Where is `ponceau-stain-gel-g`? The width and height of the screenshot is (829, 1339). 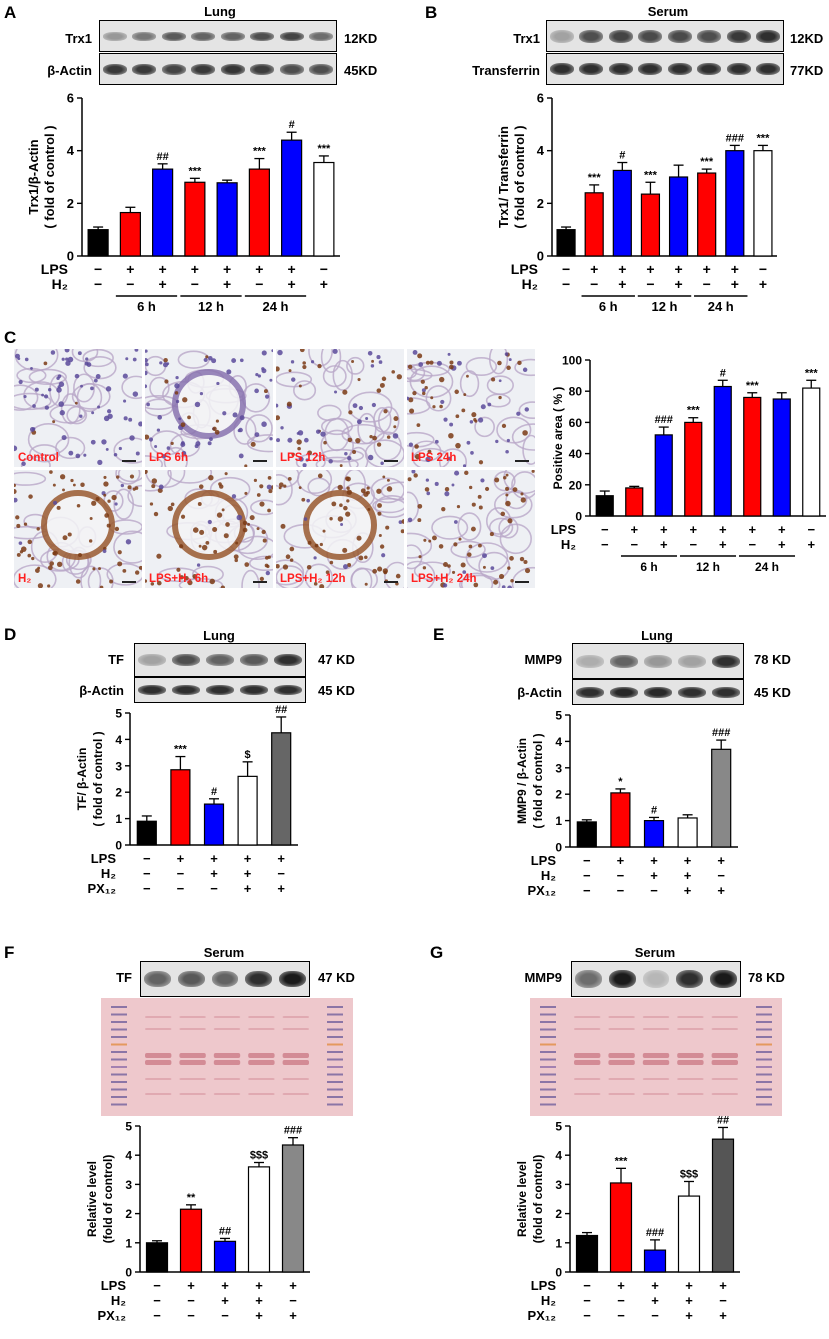 ponceau-stain-gel-g is located at coordinates (656, 1057).